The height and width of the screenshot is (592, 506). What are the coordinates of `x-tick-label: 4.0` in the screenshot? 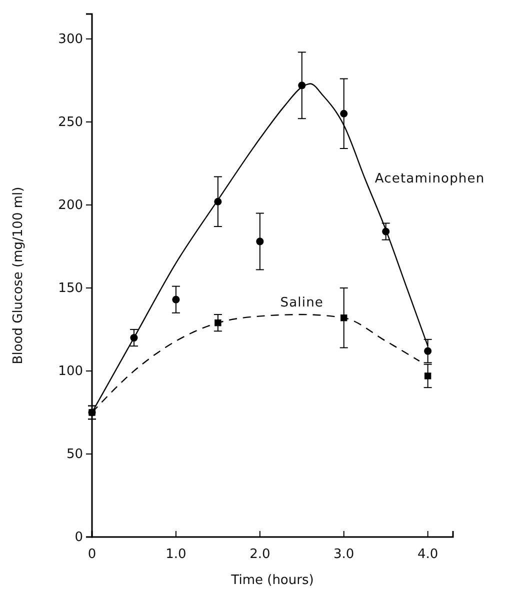 It's located at (427, 554).